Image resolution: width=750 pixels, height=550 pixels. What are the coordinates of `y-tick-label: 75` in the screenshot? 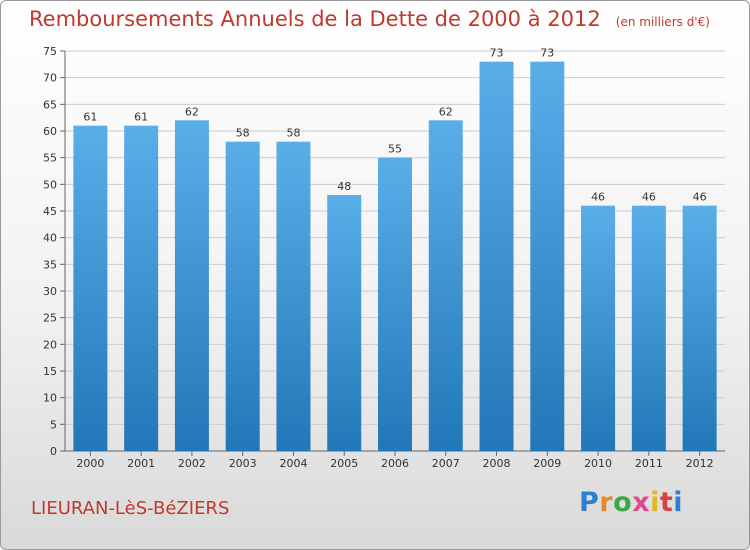 It's located at (50, 51).